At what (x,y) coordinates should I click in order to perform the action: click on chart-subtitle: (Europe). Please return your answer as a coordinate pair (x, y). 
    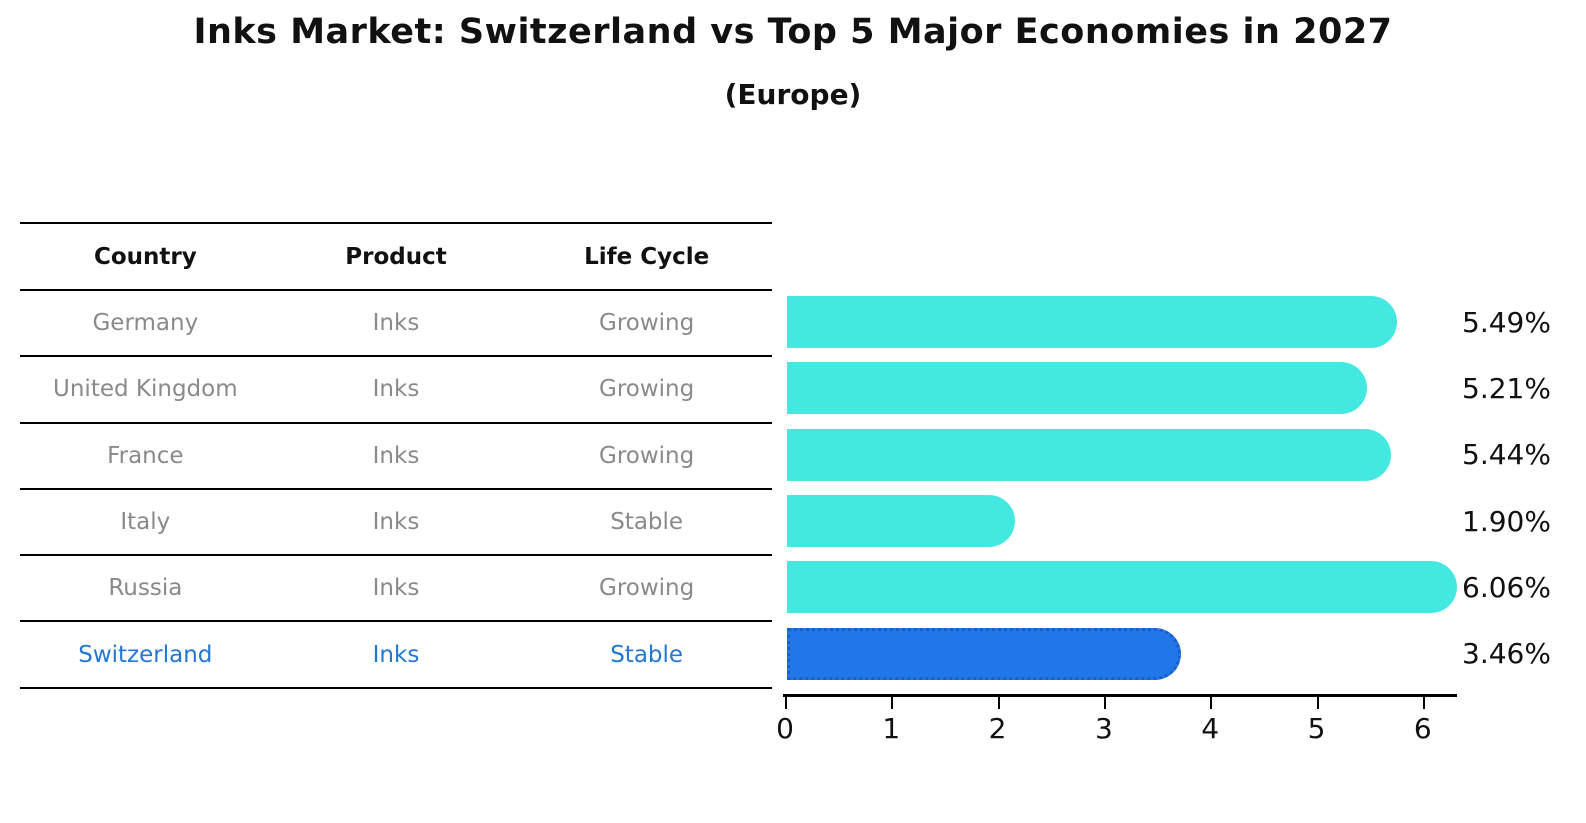
    Looking at the image, I should click on (793, 94).